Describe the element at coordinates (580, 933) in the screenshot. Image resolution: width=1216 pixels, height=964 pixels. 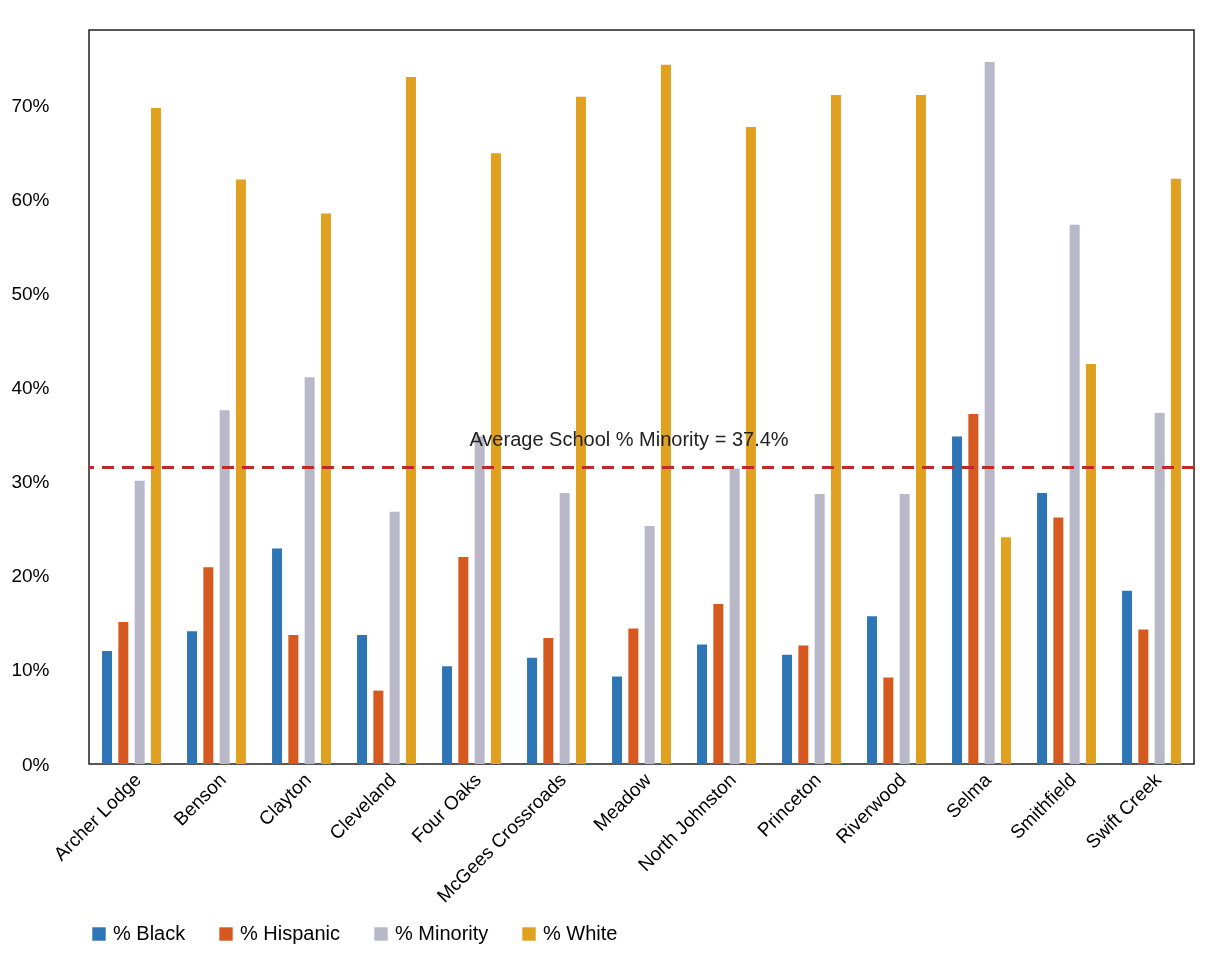
I see `legend-label: % White` at that location.